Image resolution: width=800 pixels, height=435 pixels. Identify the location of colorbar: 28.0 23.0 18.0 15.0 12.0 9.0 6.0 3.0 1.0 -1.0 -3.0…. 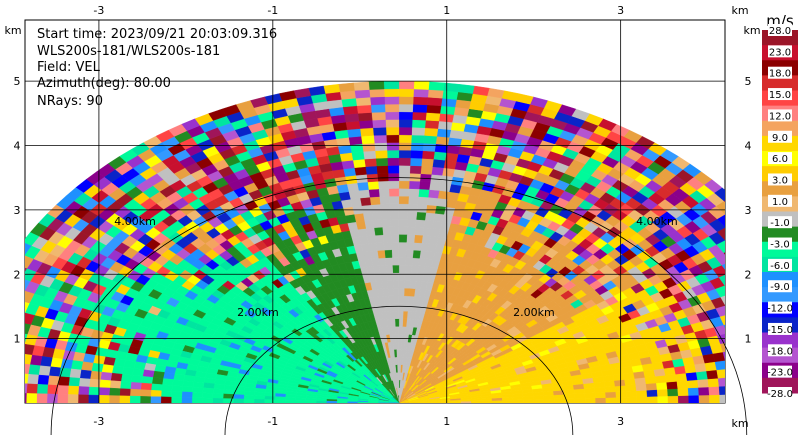
(780, 212).